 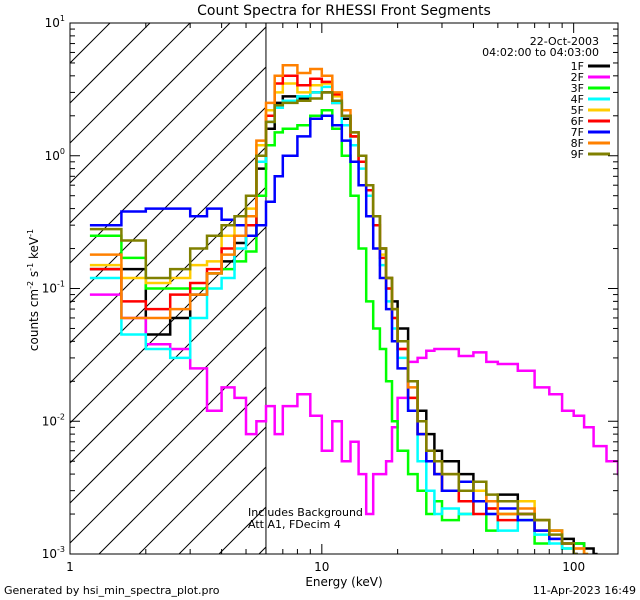 What do you see at coordinates (30, 285) in the screenshot?
I see `y-label-exp1: -2` at bounding box center [30, 285].